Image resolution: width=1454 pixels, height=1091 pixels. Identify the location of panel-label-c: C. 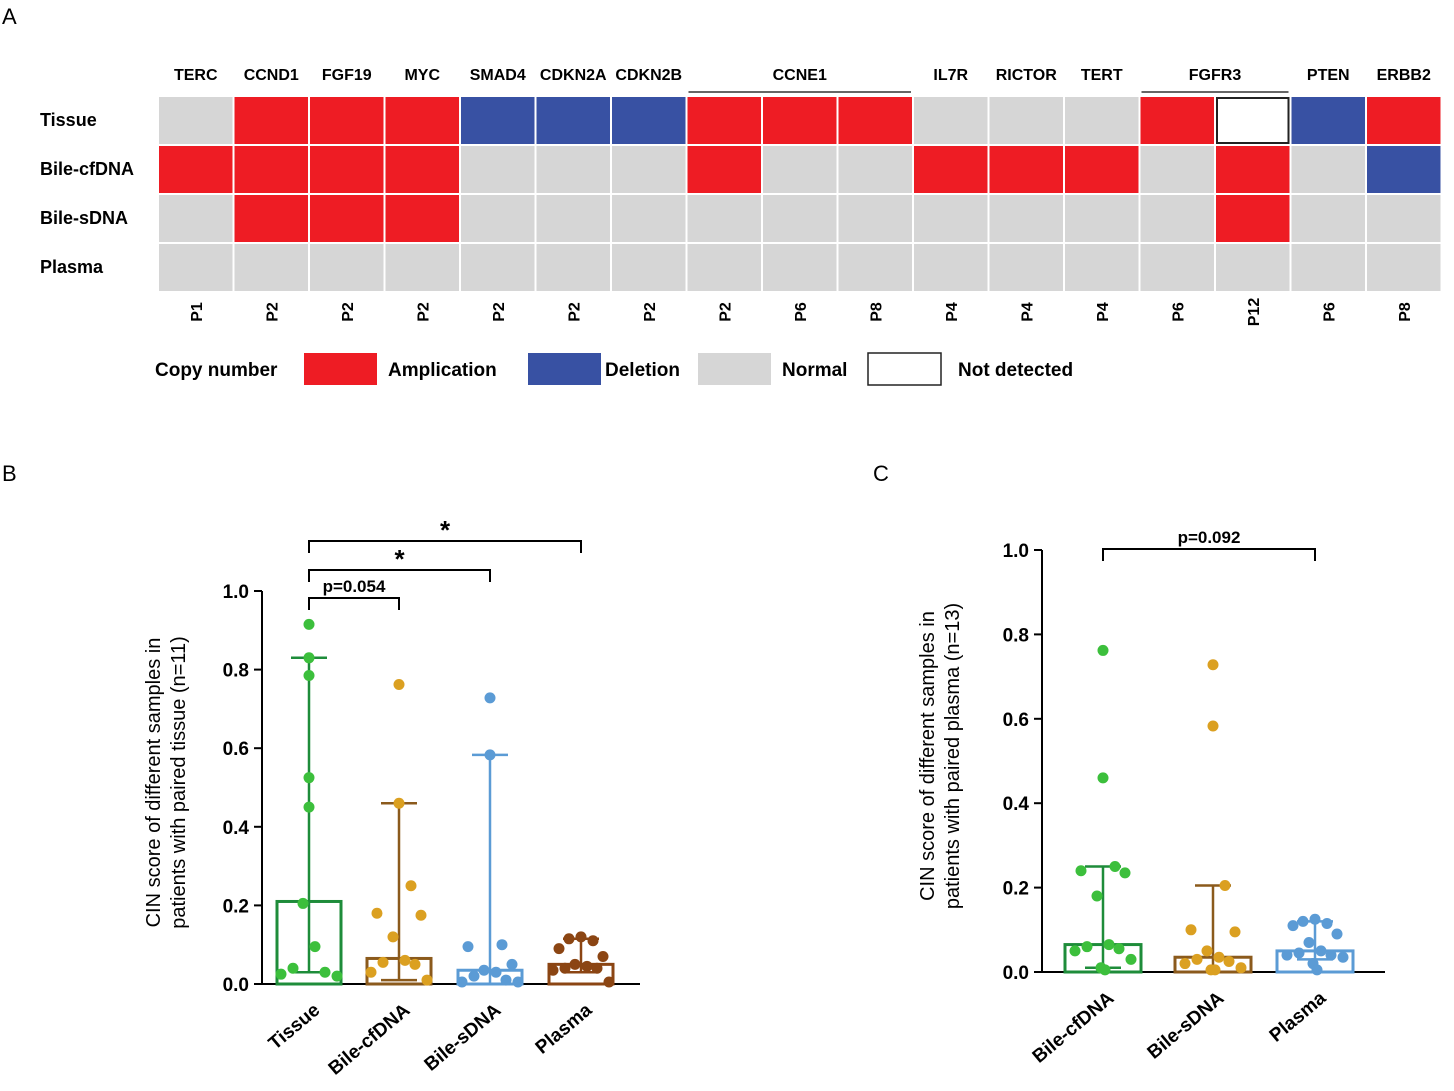
(881, 473).